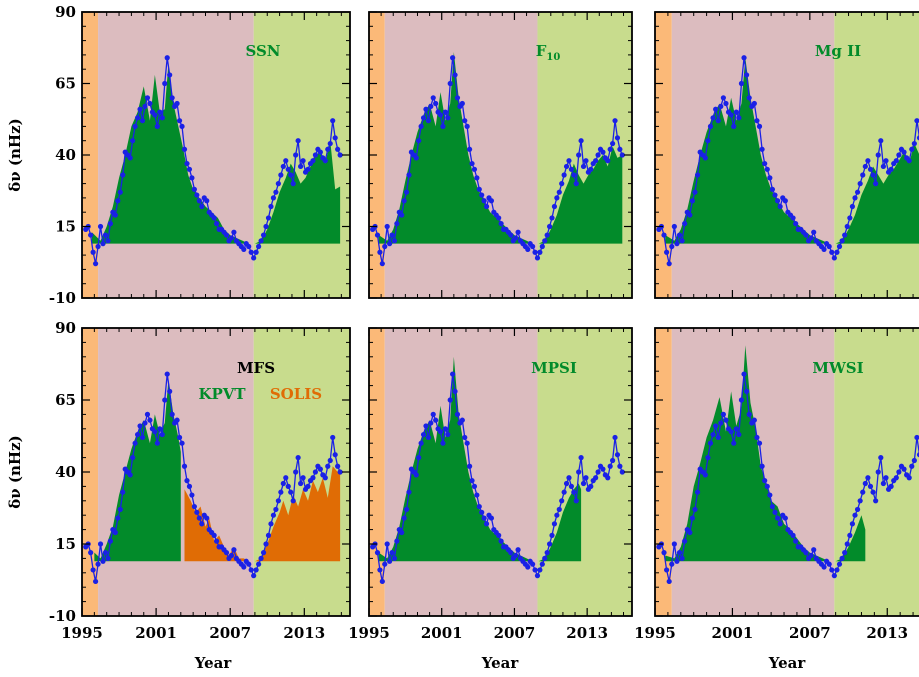 The image size is (919, 677). What do you see at coordinates (776, 484) in the screenshot?
I see `panel-6: 1995 2001 2007 2013 MWSI` at bounding box center [776, 484].